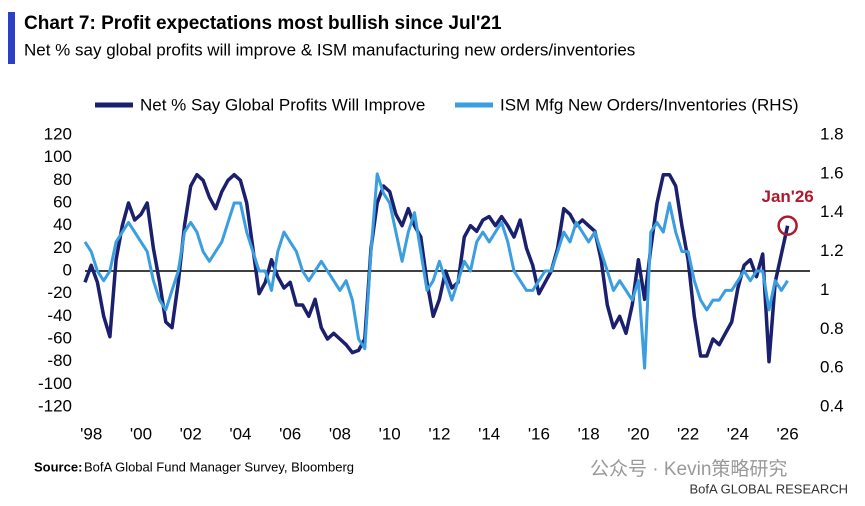  What do you see at coordinates (62, 201) in the screenshot?
I see `y-tick-label: 60` at bounding box center [62, 201].